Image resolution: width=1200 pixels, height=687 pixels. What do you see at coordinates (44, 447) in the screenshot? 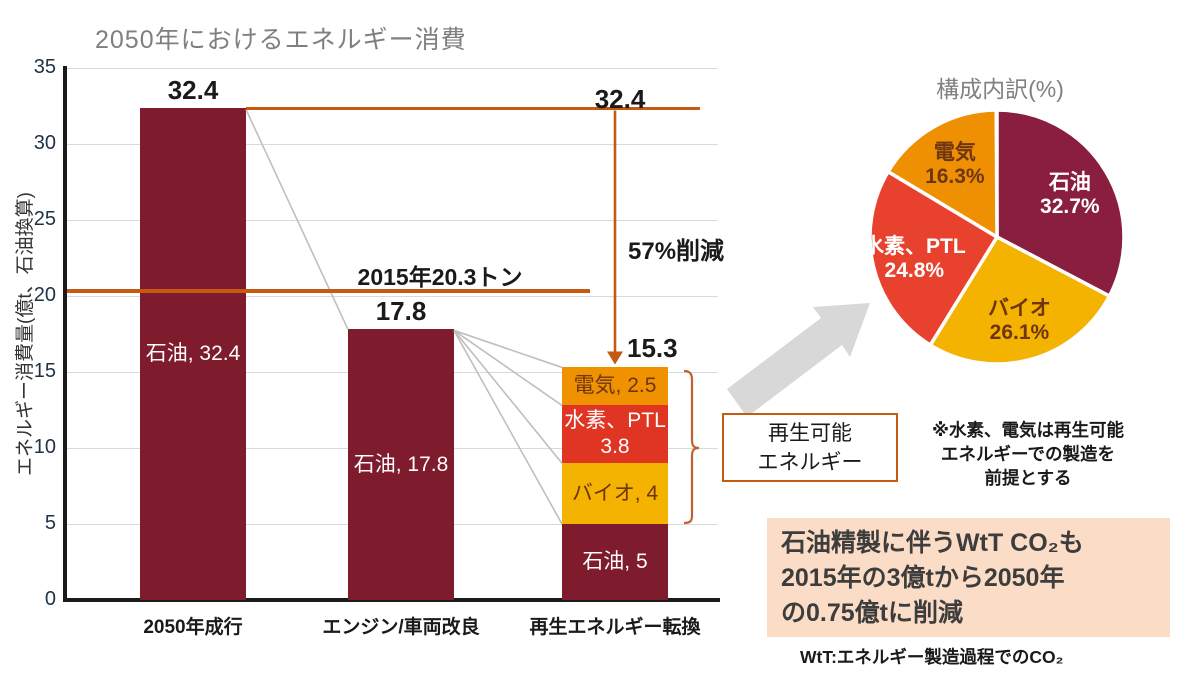
I see `y-tick-label: 10` at bounding box center [44, 447].